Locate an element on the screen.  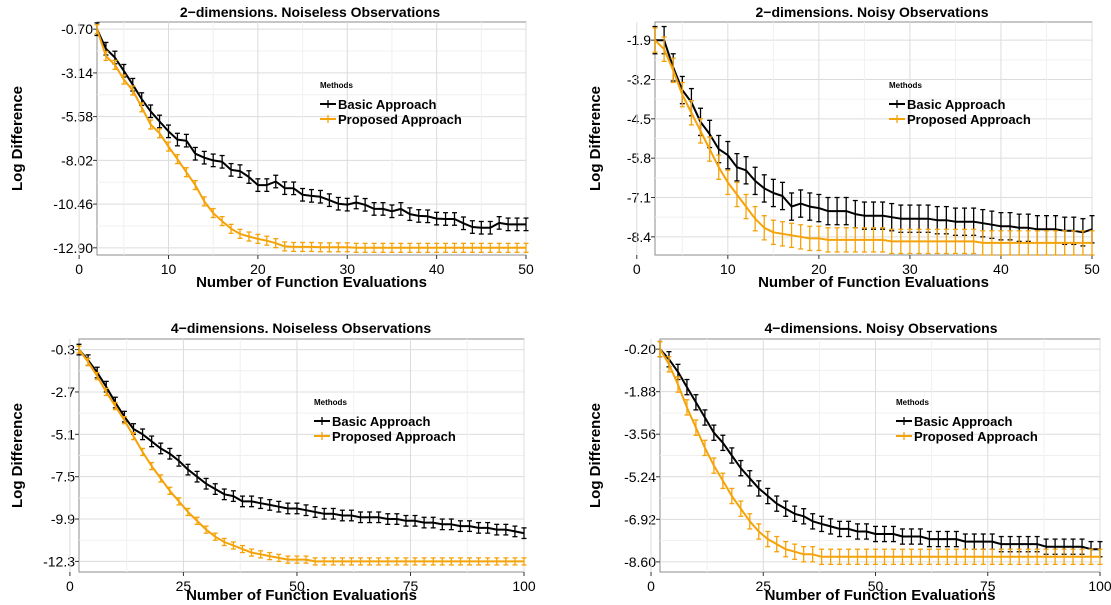
y-tick-label: -3.14 is located at coordinates (77, 73).